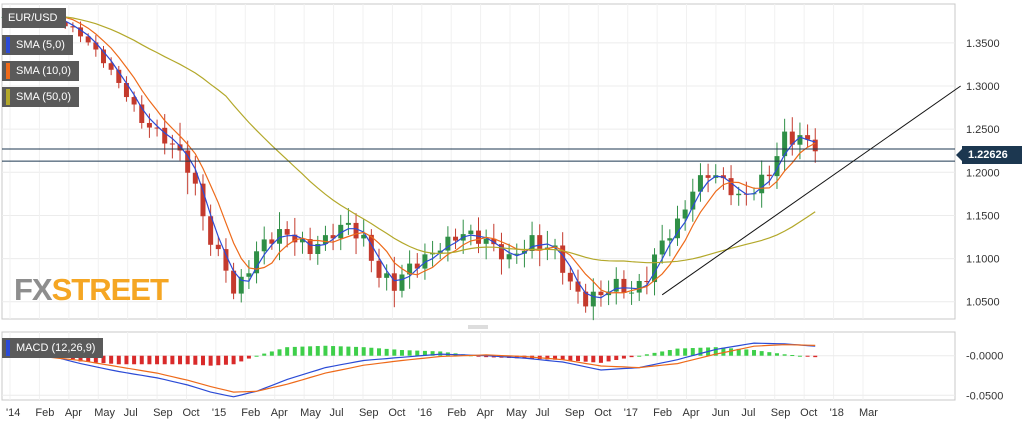  I want to click on sma10-label: SMA (10,0), so click(44, 71).